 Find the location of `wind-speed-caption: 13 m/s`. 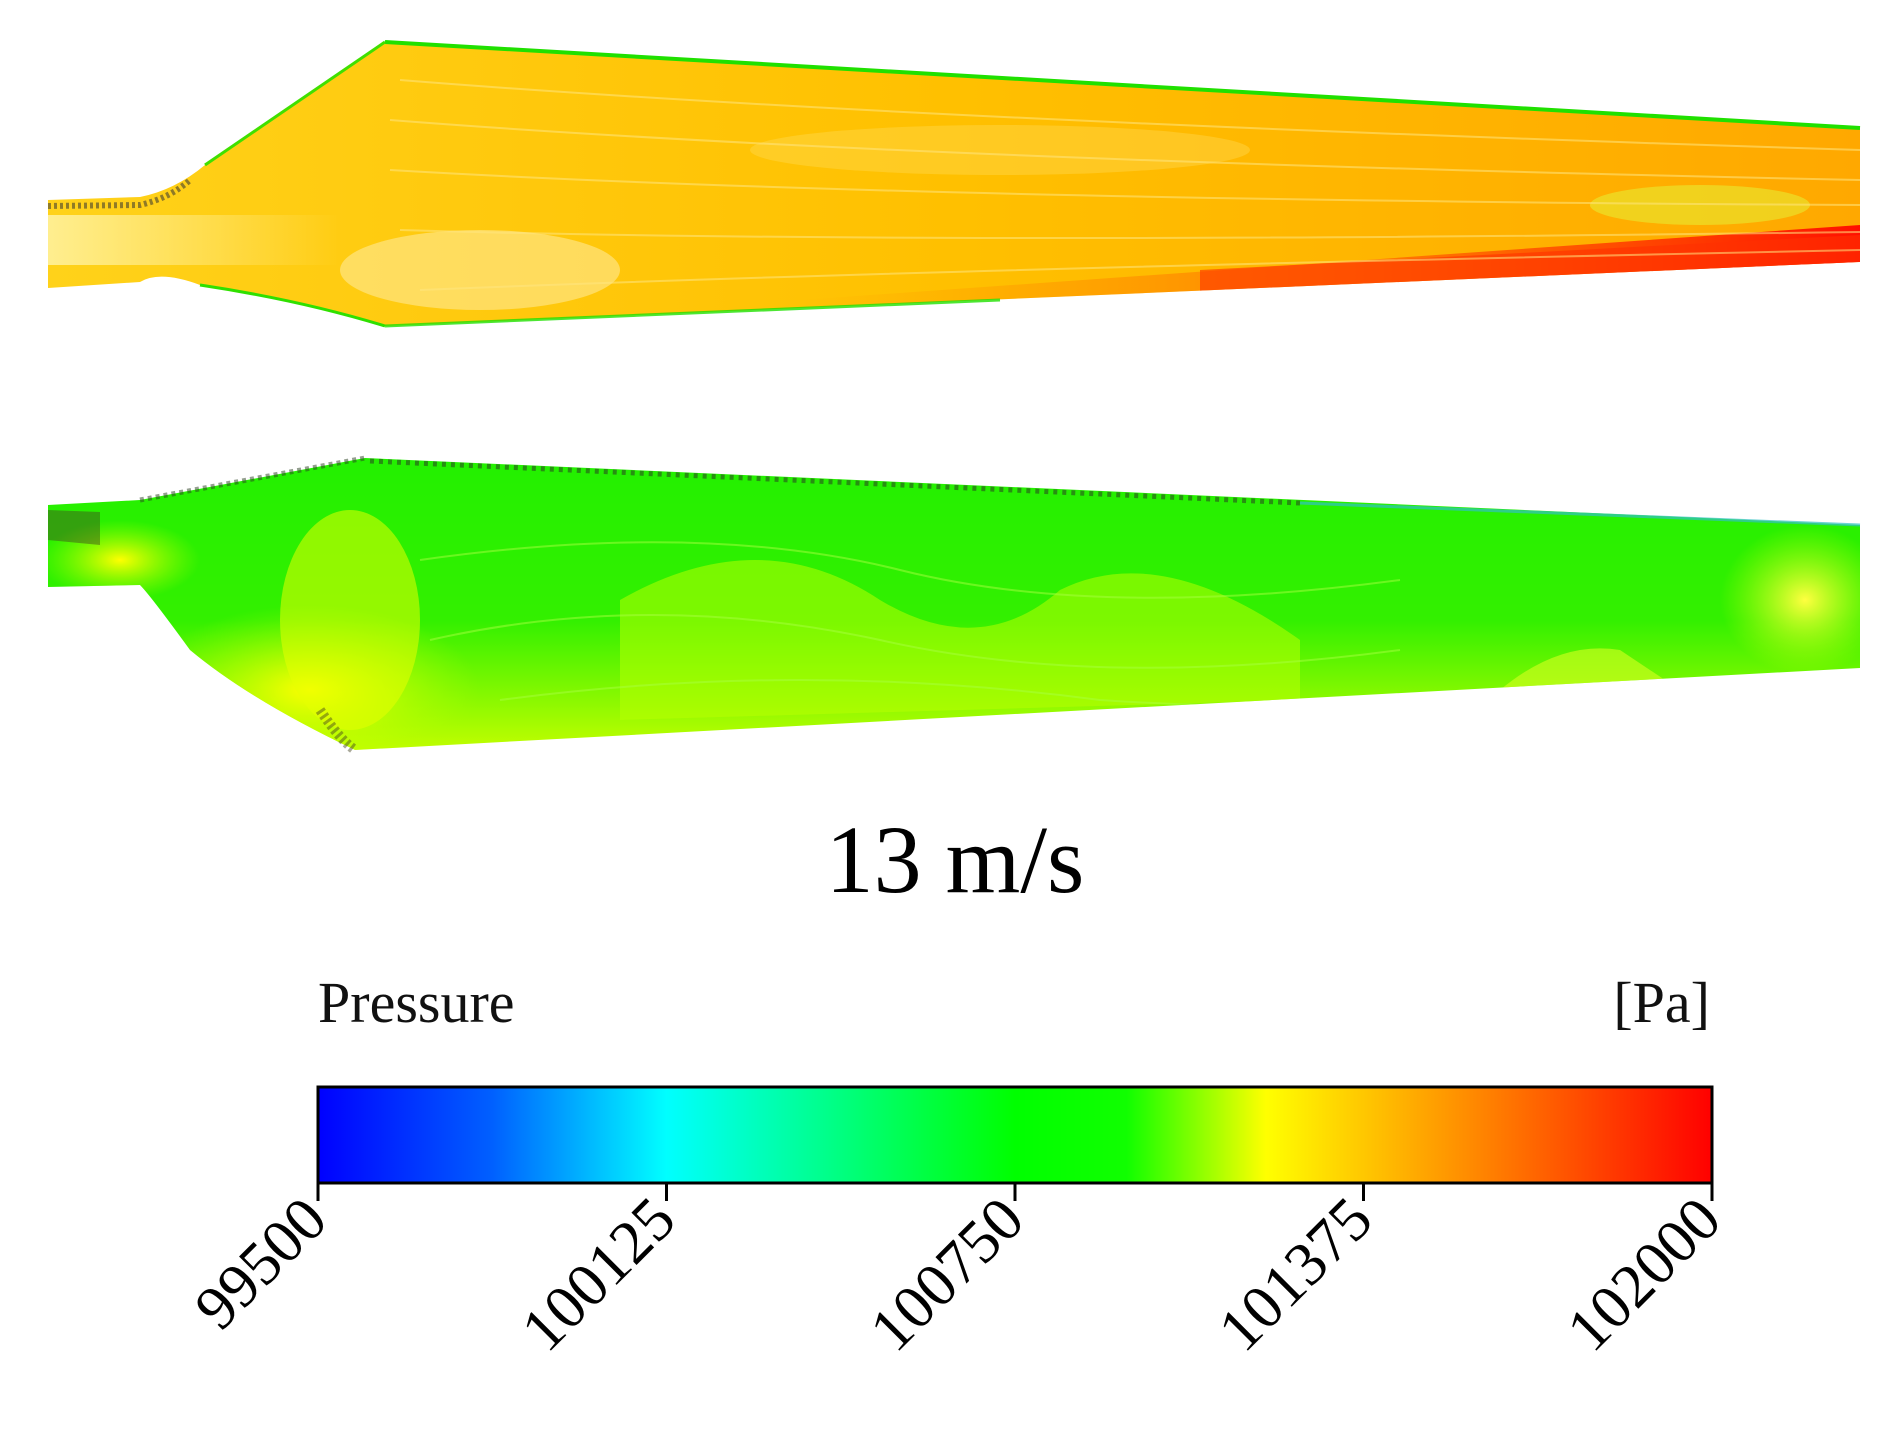

wind-speed-caption: 13 m/s is located at coordinates (955, 859).